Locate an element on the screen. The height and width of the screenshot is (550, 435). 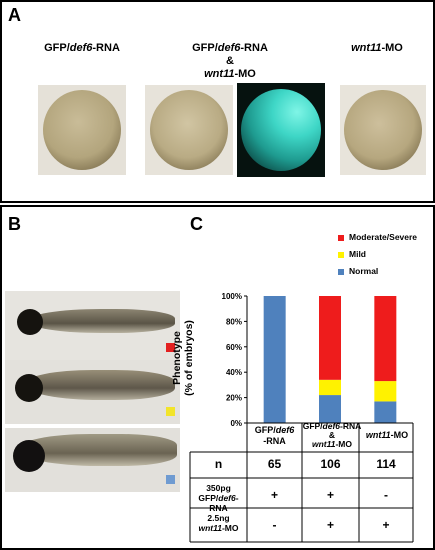
panel-a-letter: A is located at coordinates (14, 15).